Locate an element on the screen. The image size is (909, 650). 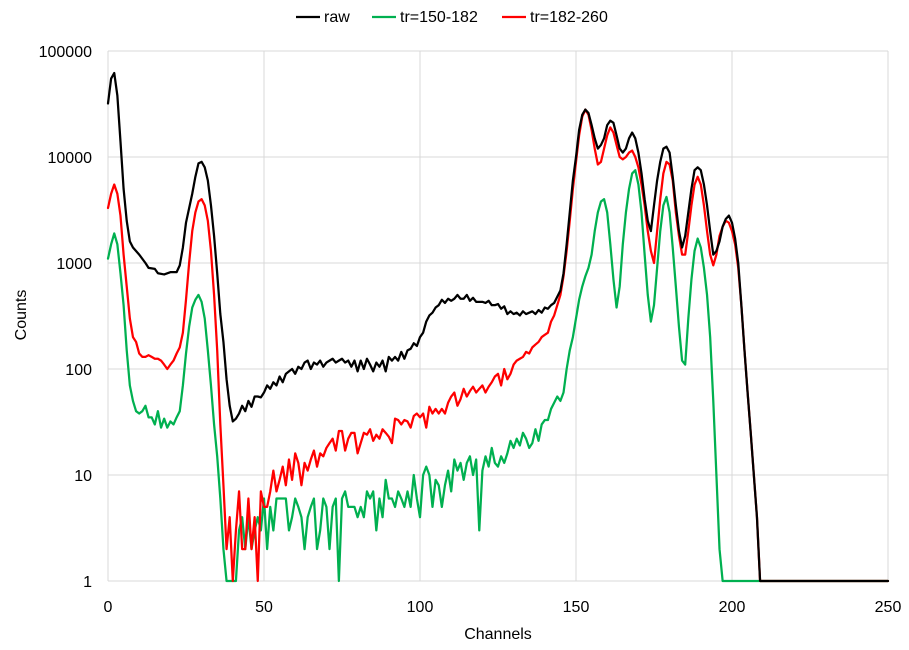
x-axis-title: Channels is located at coordinates (498, 634).